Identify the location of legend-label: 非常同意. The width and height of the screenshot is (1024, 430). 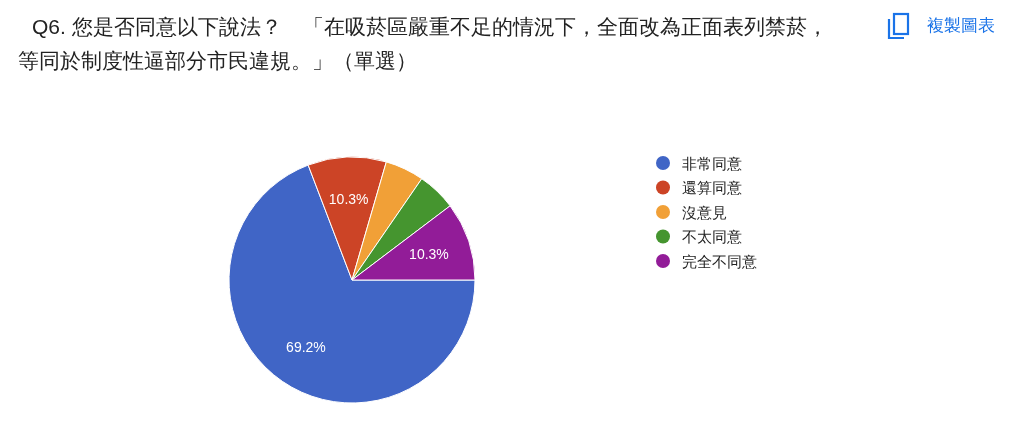
(712, 163).